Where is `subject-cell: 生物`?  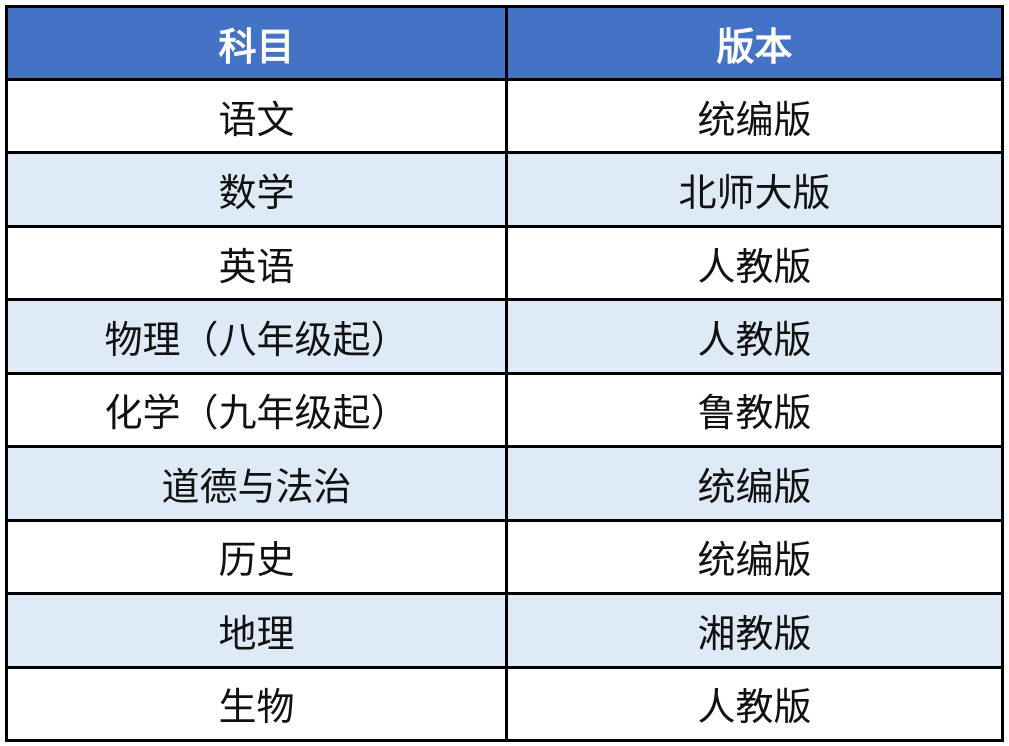
subject-cell: 生物 is located at coordinates (256, 703).